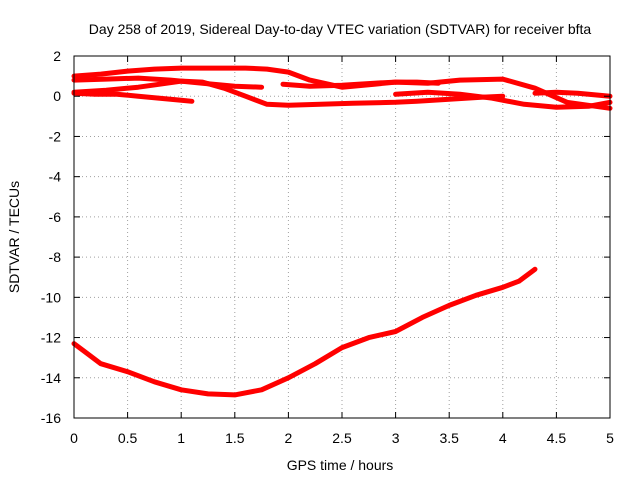 The image size is (640, 480). I want to click on series-line-sat-b, so click(168, 82).